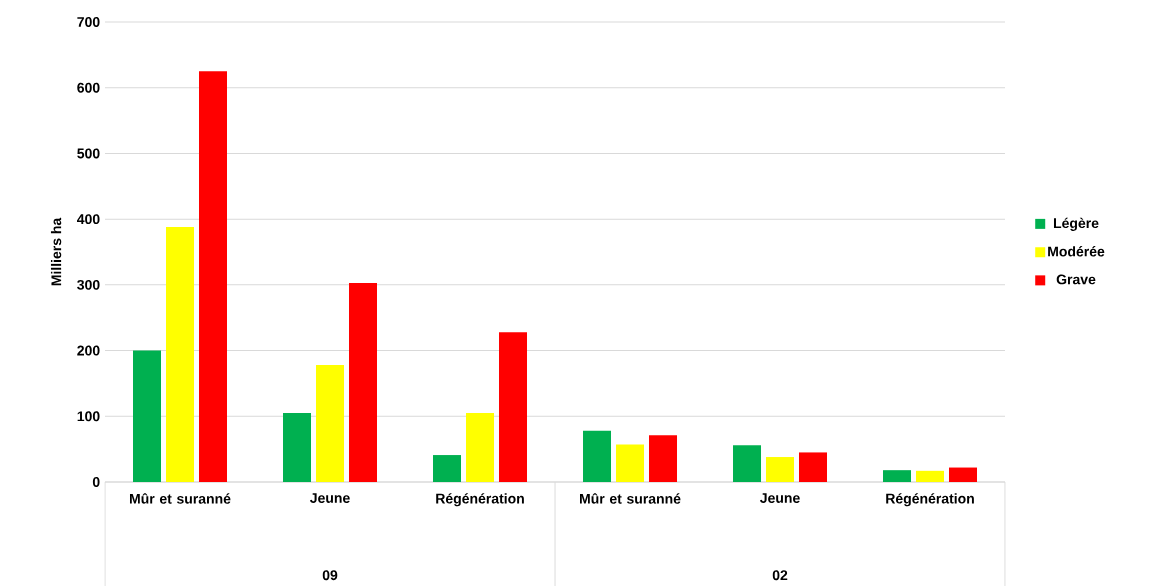  Describe the element at coordinates (88, 350) in the screenshot. I see `y-tick-label: 200` at that location.